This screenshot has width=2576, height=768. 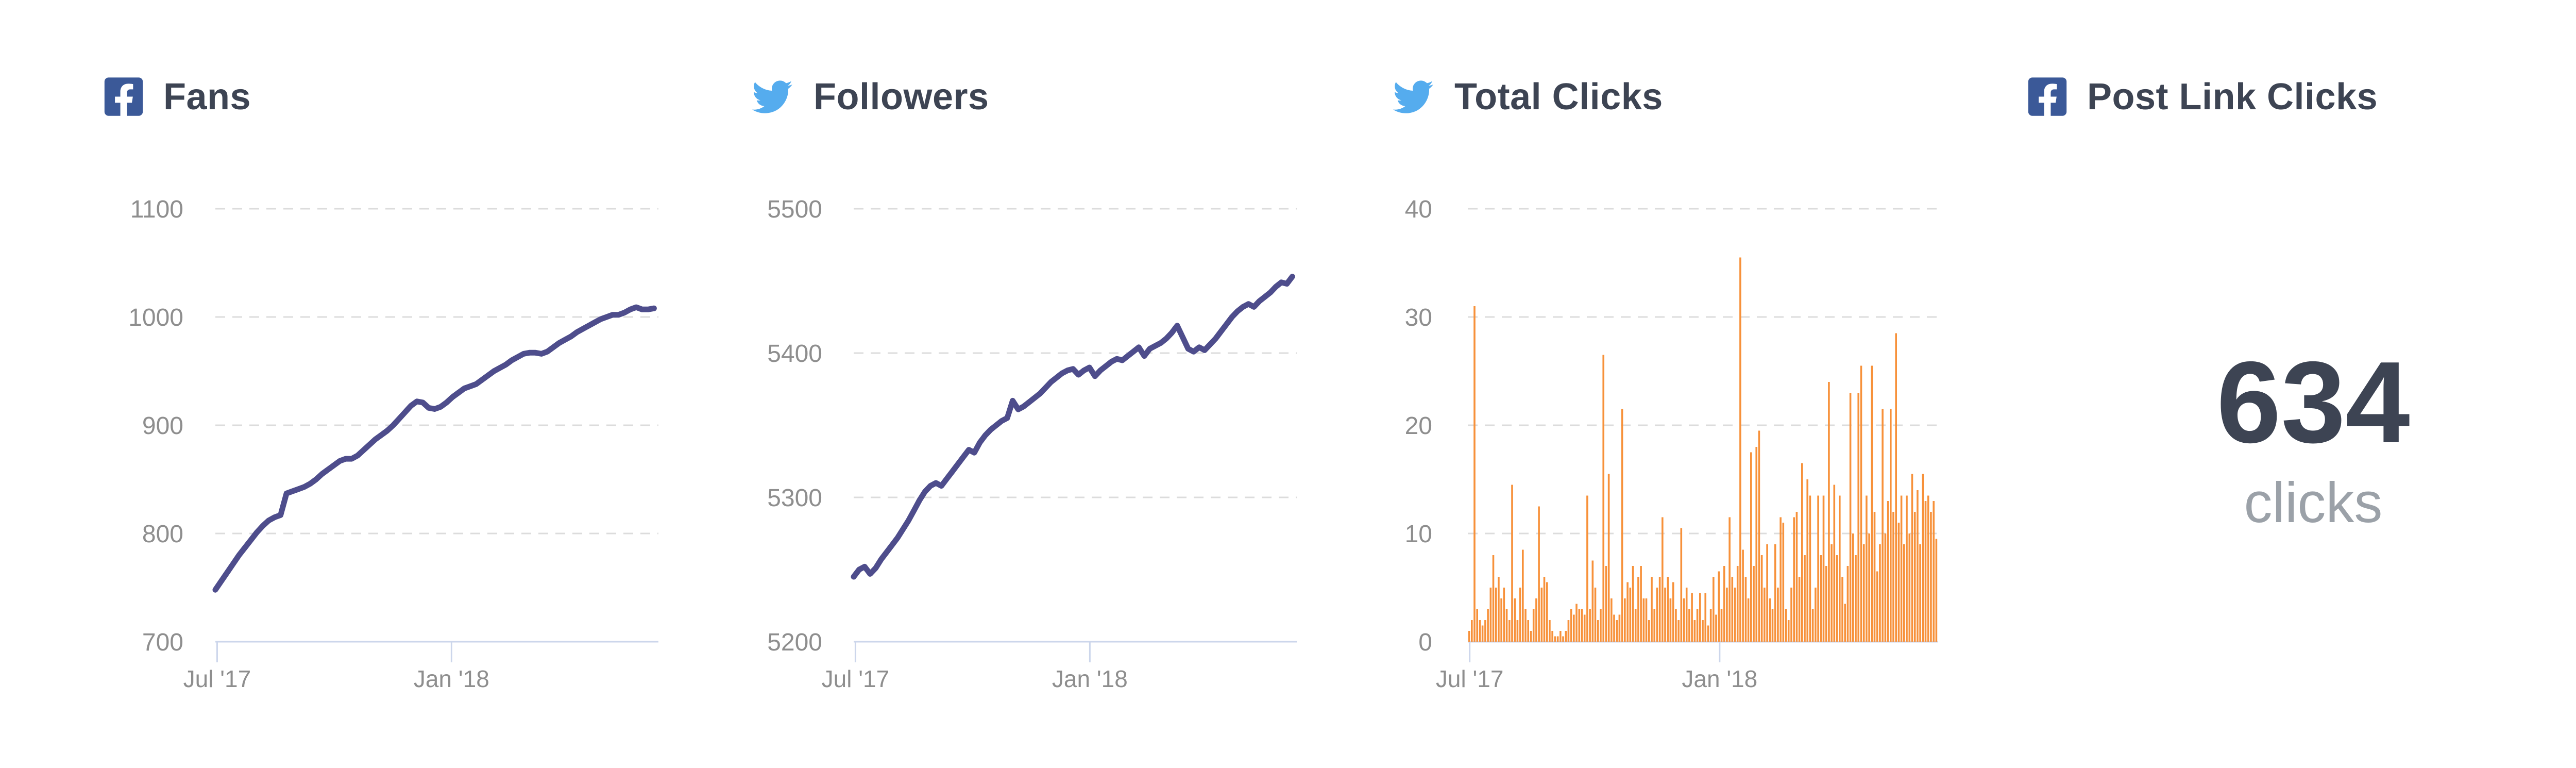 I want to click on panel-total-clicks-header: Total Clicks, so click(x=1526, y=97).